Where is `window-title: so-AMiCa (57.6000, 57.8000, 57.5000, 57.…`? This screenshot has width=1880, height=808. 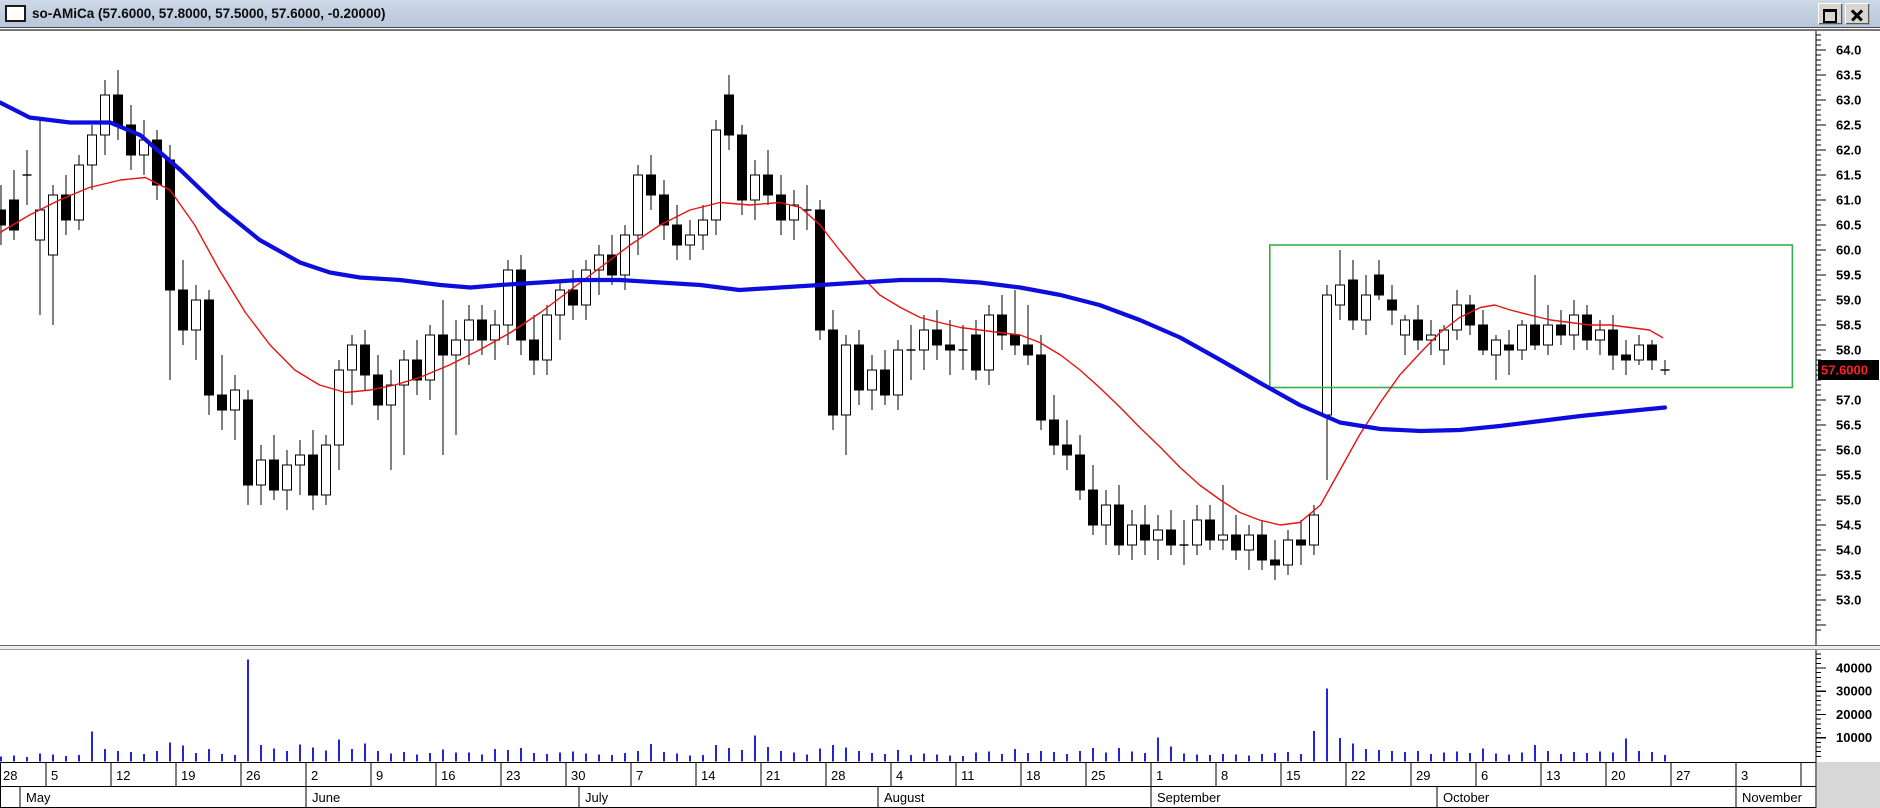 window-title: so-AMiCa (57.6000, 57.8000, 57.5000, 57.… is located at coordinates (209, 13).